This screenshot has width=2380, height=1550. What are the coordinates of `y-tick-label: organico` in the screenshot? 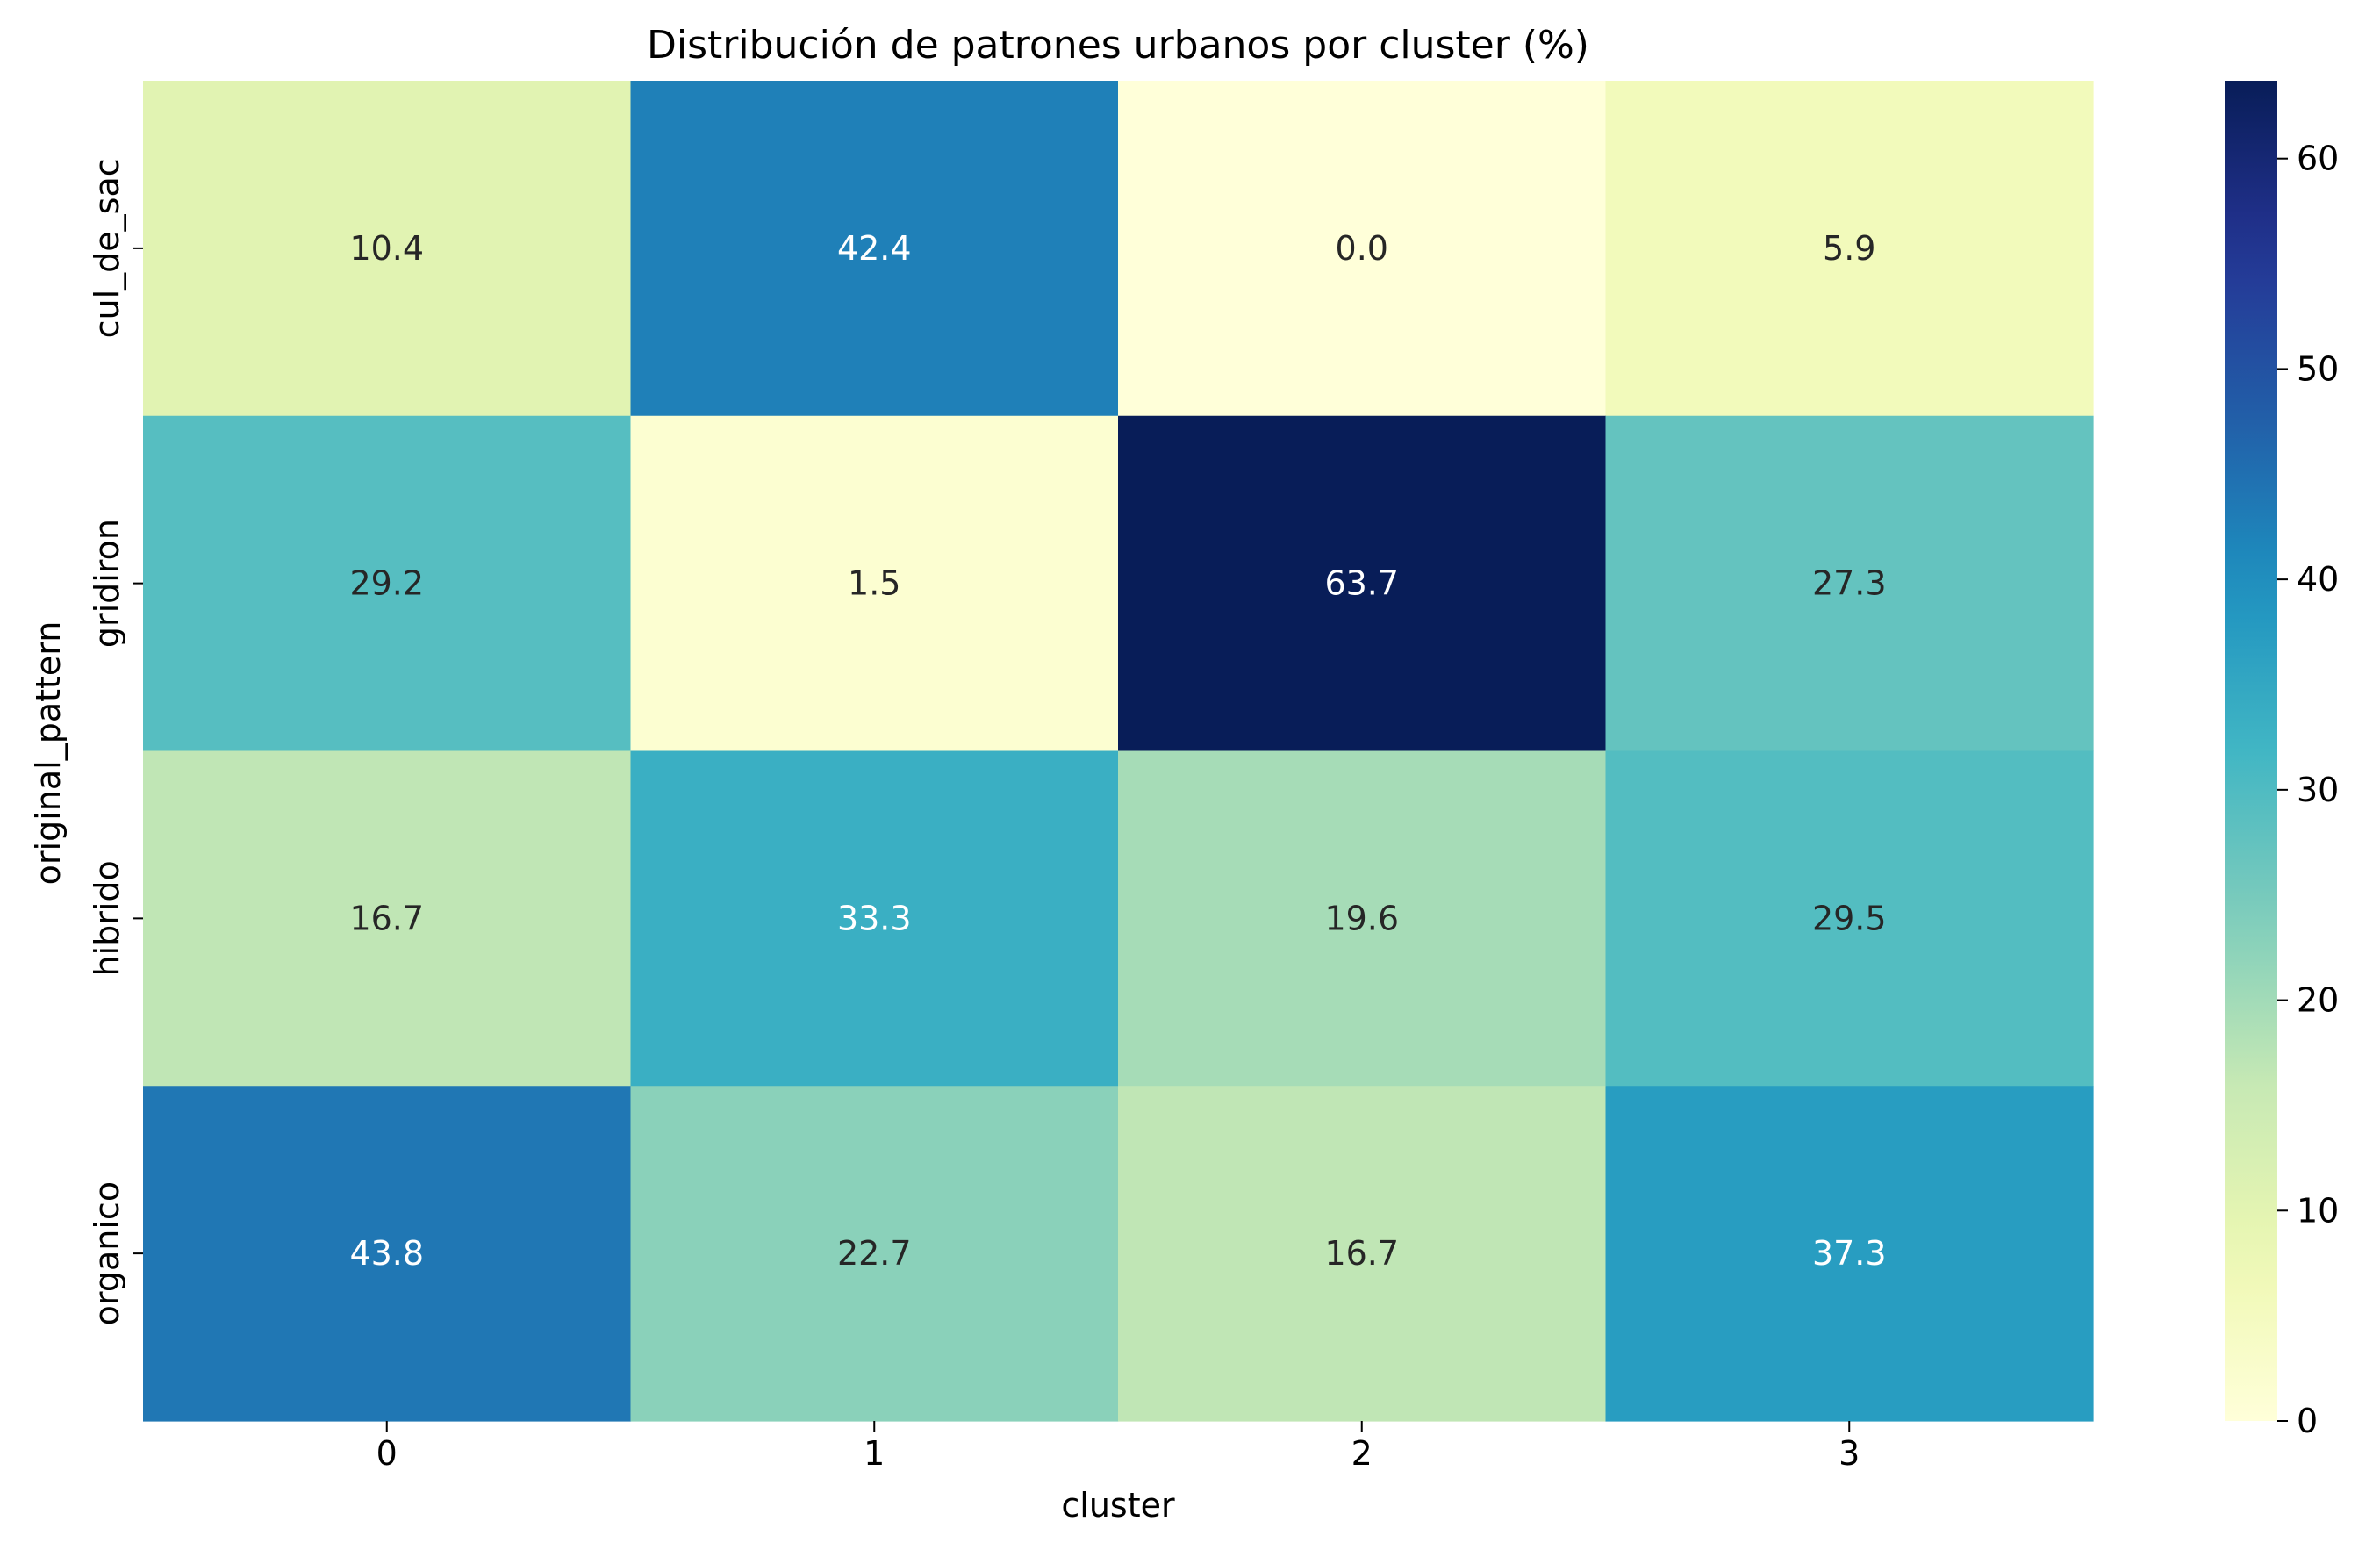 It's located at (107, 1253).